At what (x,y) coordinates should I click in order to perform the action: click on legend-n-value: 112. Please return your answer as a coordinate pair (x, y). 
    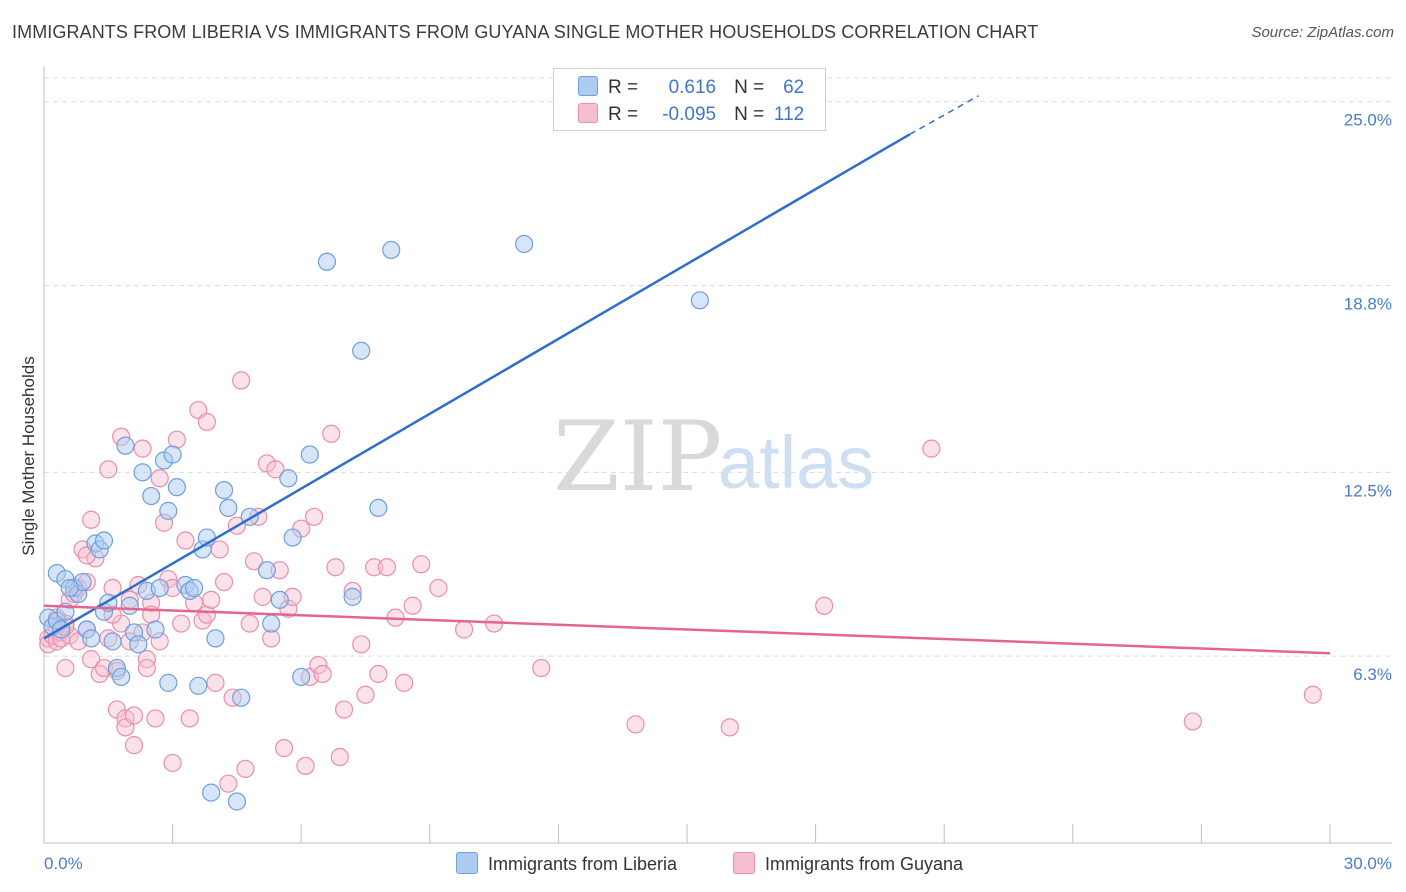
    Looking at the image, I should click on (789, 114).